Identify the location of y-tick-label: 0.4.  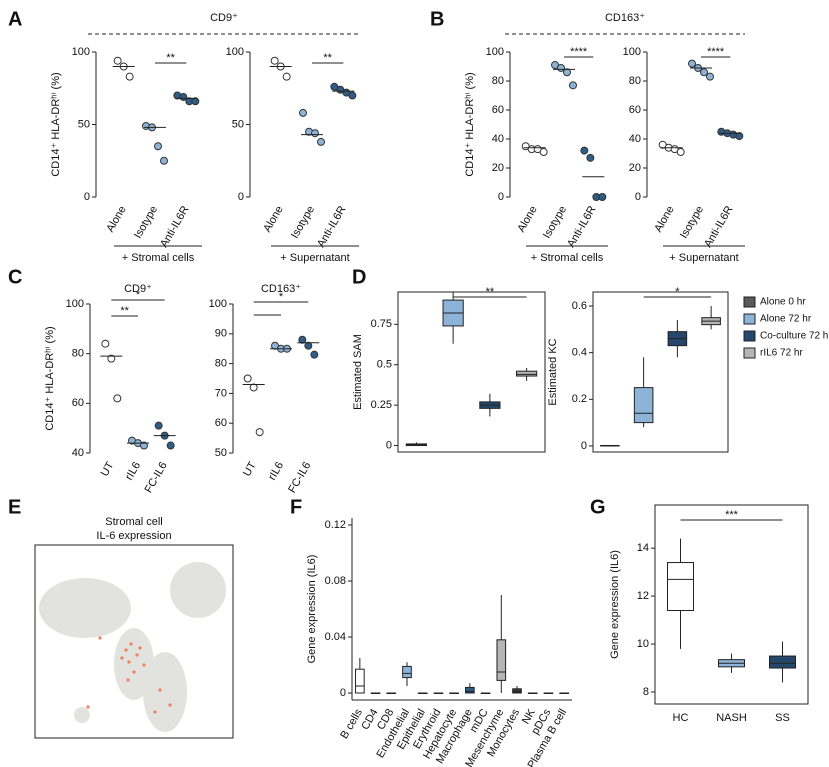
(579, 353).